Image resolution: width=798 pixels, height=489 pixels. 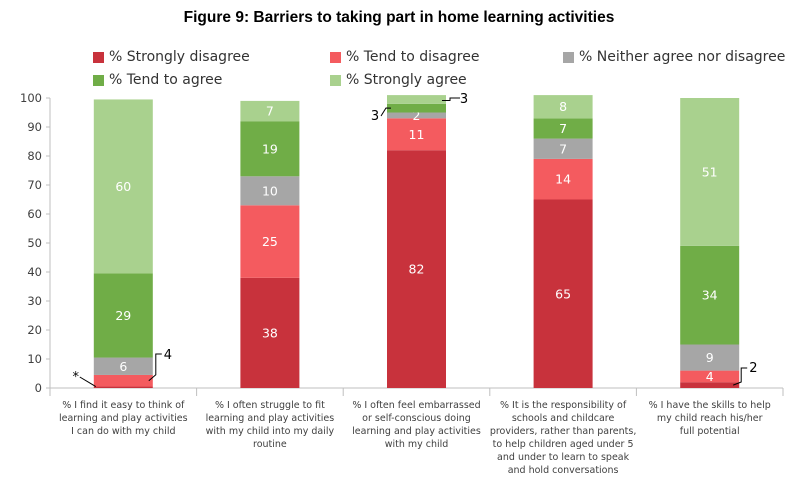 What do you see at coordinates (270, 332) in the screenshot?
I see `data-label: 38` at bounding box center [270, 332].